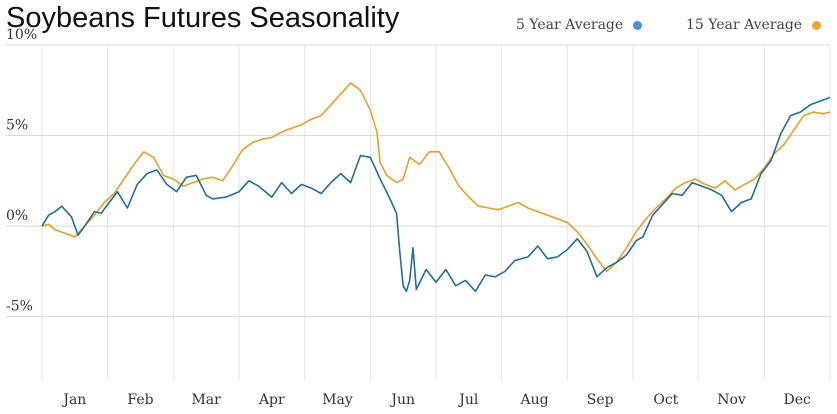 The width and height of the screenshot is (837, 414). Describe the element at coordinates (797, 400) in the screenshot. I see `x-tick-label: Dec` at that location.